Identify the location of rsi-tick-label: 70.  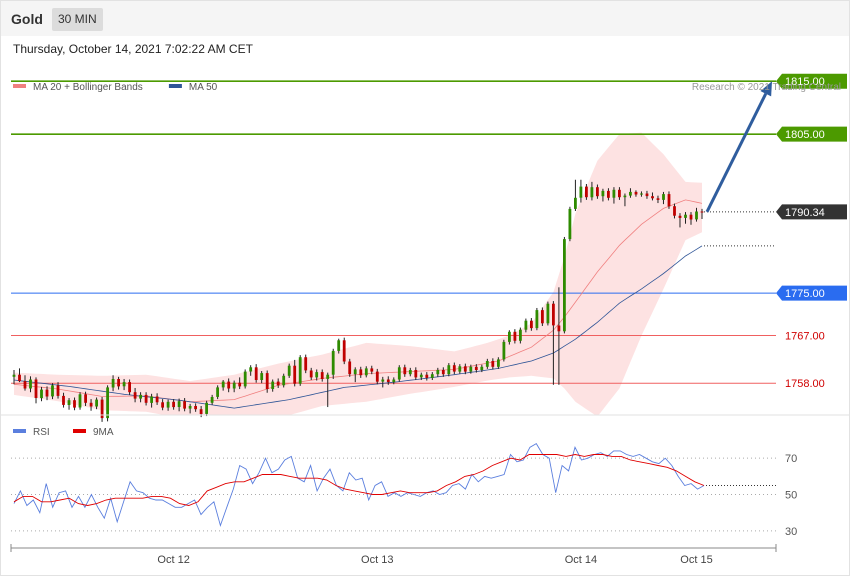
(791, 459).